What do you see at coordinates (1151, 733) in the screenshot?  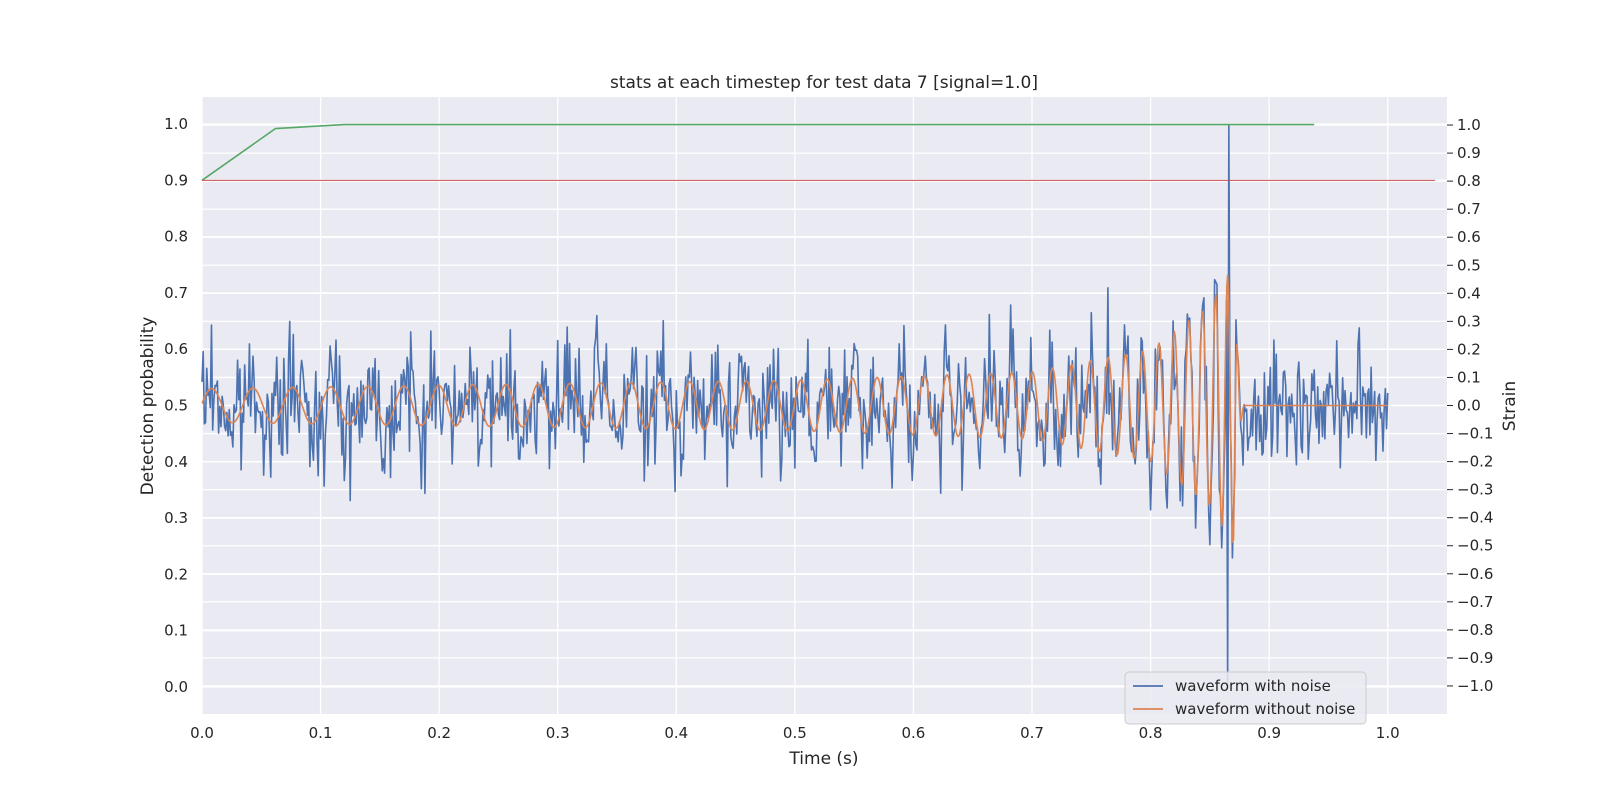 I see `x-tick-label: 0.8` at bounding box center [1151, 733].